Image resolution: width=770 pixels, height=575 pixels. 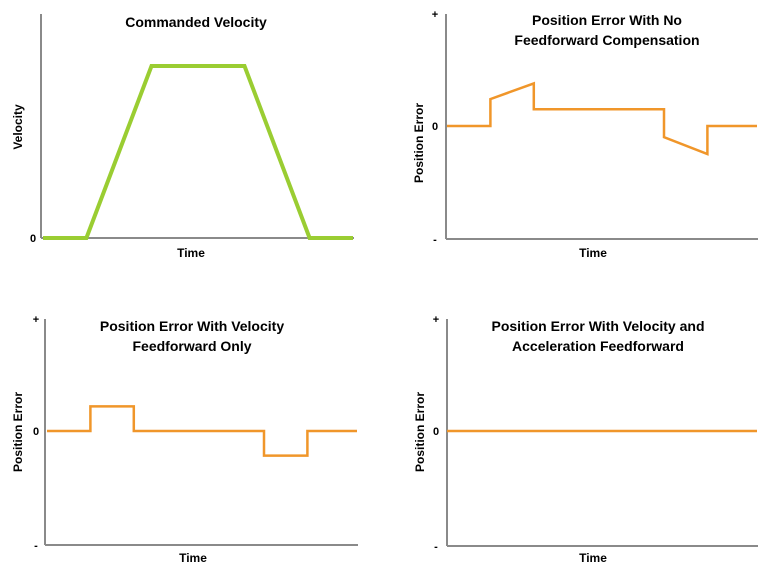 I want to click on chart-title-line: Commanded Velocity, so click(x=196, y=22).